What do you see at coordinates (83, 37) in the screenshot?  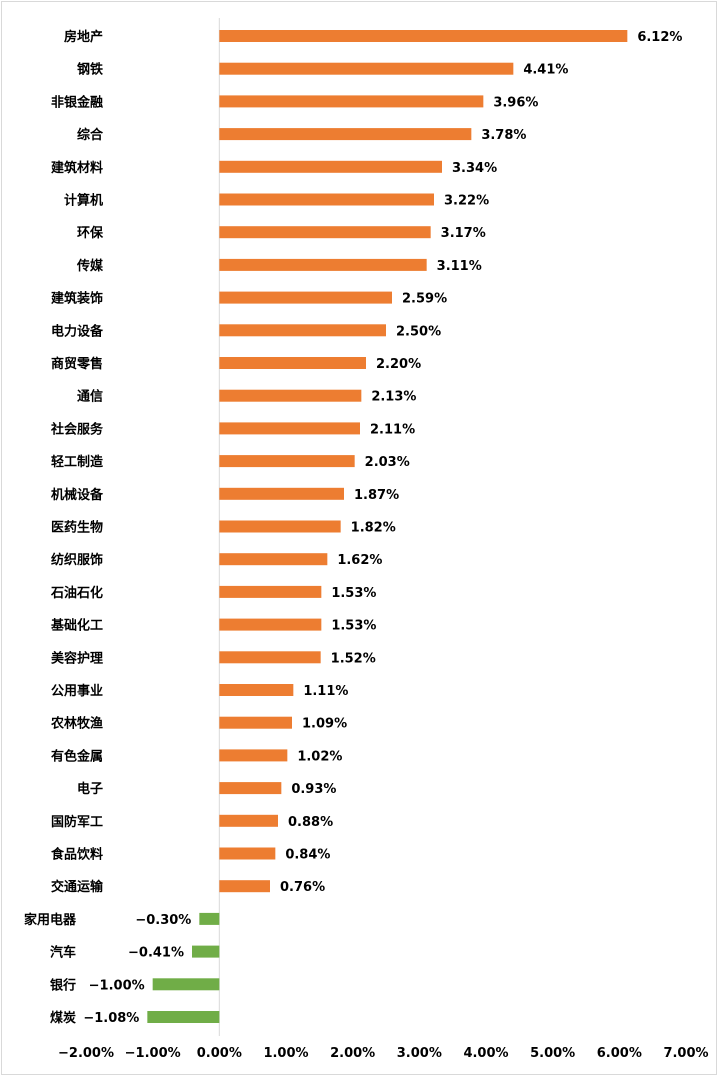 I see `category-label: 房地产` at bounding box center [83, 37].